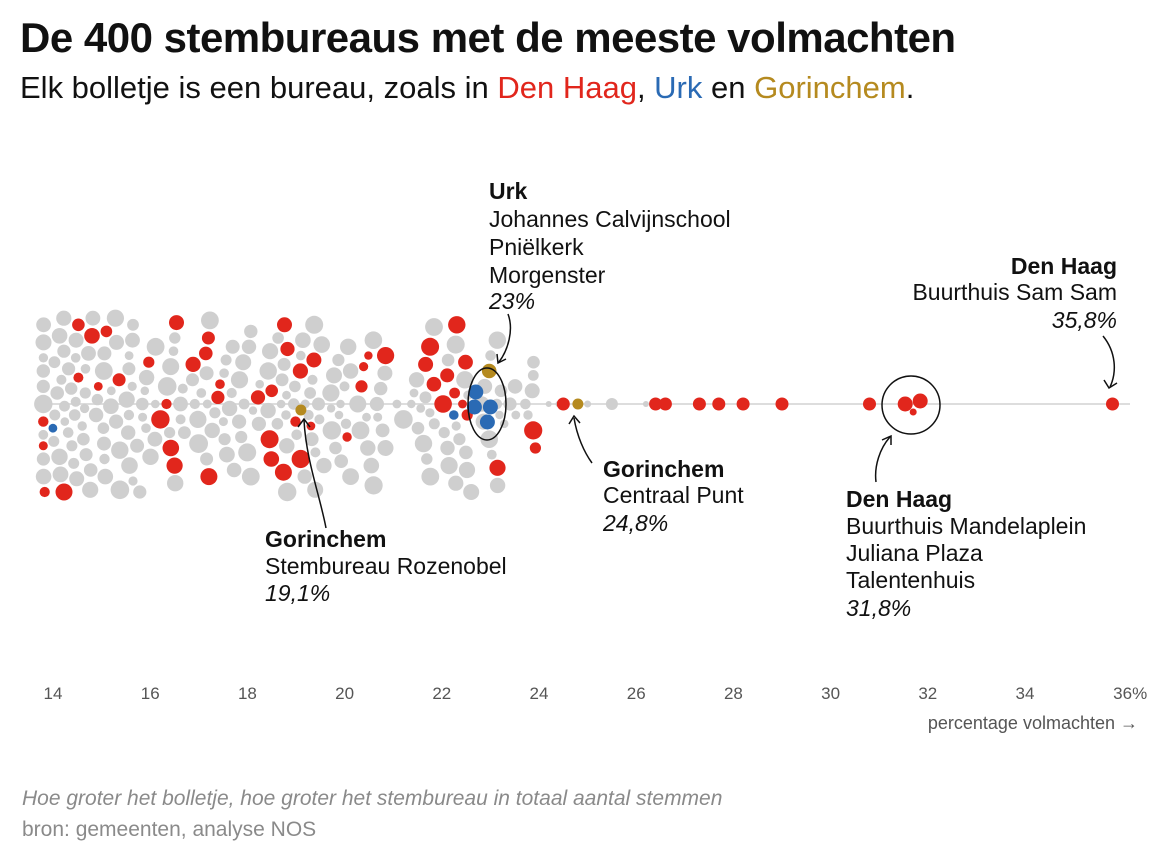 This screenshot has height=864, width=1152. What do you see at coordinates (304, 422) in the screenshot?
I see `rozenobel-arrowhead` at bounding box center [304, 422].